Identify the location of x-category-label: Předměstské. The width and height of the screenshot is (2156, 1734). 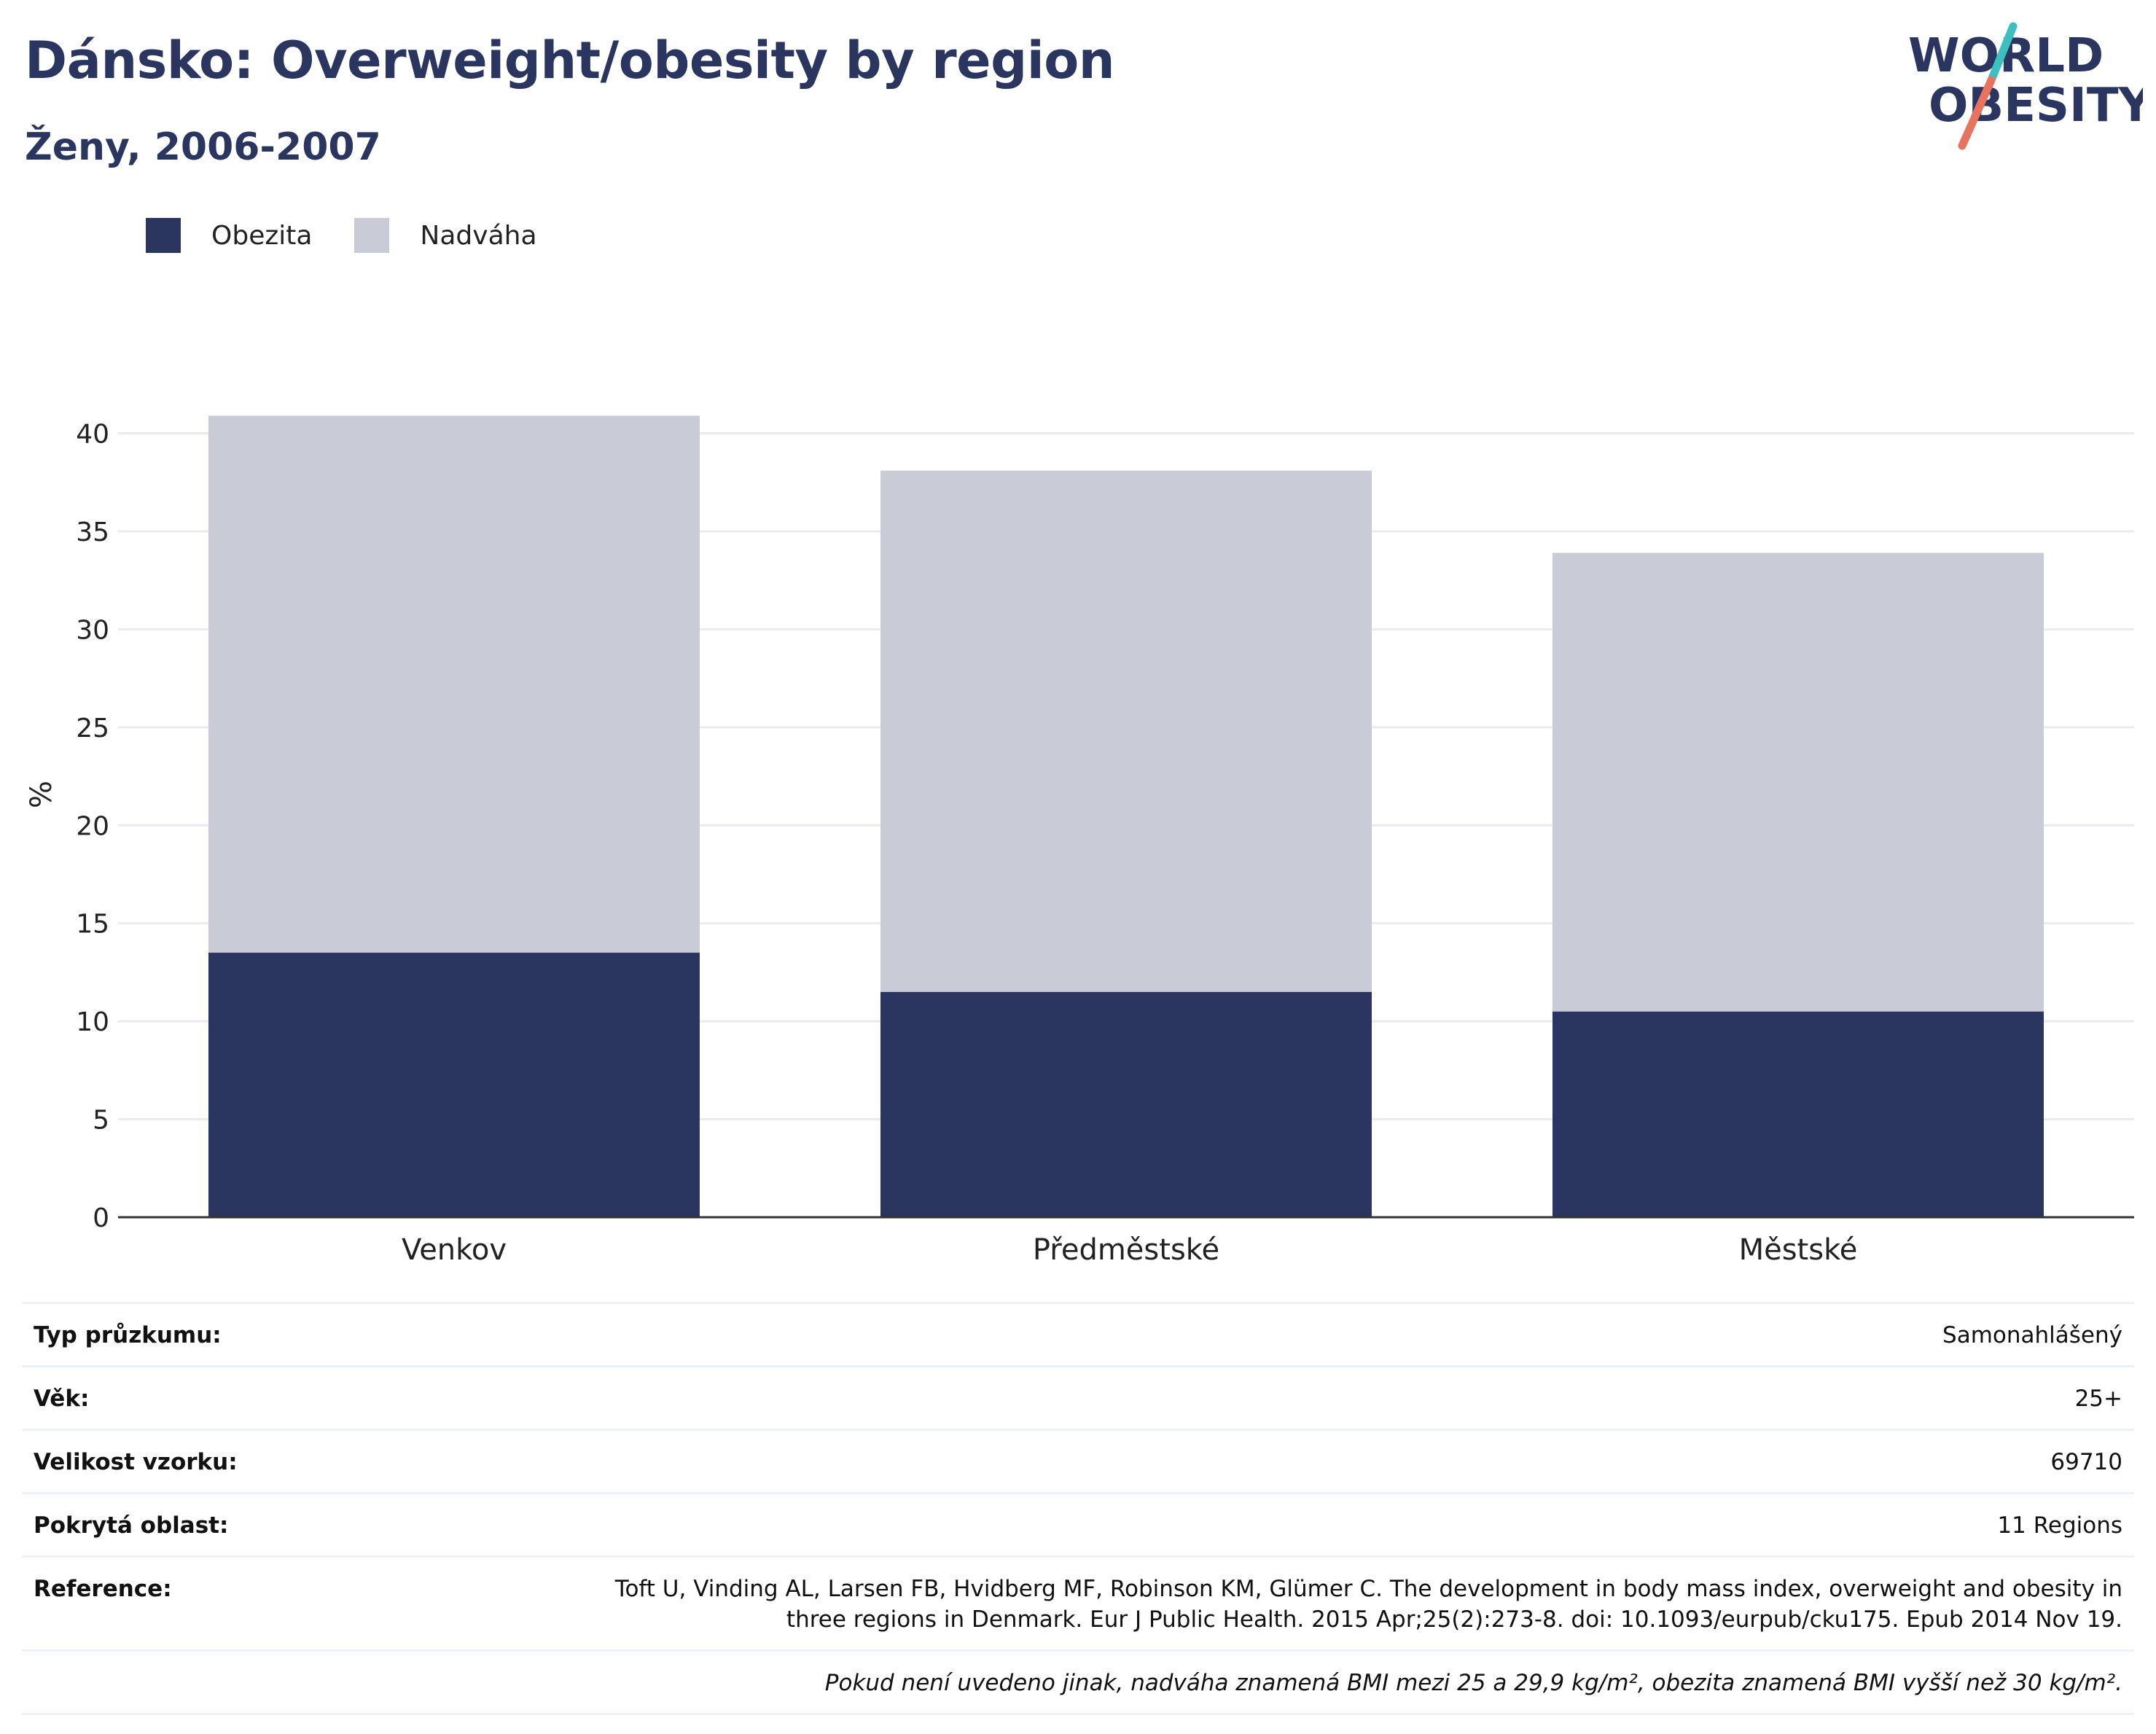
(1126, 1250).